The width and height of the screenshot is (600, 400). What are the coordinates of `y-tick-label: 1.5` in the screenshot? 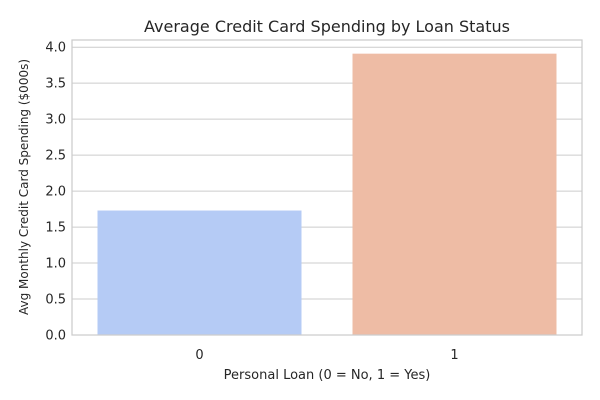 It's located at (55, 228).